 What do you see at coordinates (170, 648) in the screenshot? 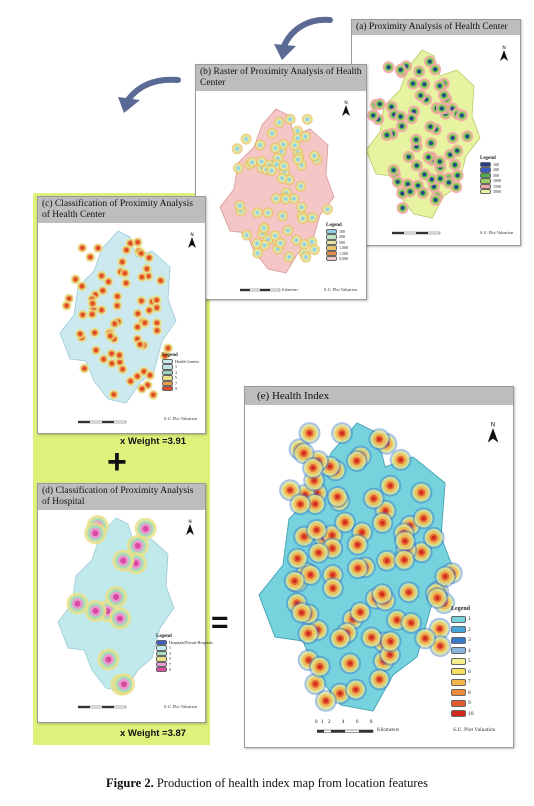
I see `legend-label: 1` at bounding box center [170, 648].